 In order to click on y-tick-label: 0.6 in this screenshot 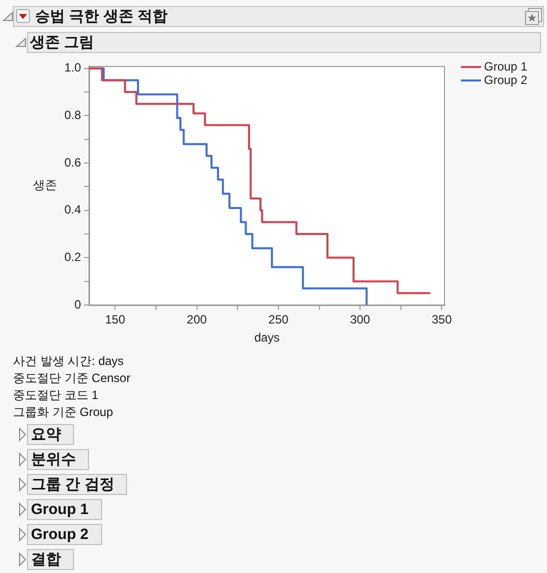, I will do `click(73, 162)`.